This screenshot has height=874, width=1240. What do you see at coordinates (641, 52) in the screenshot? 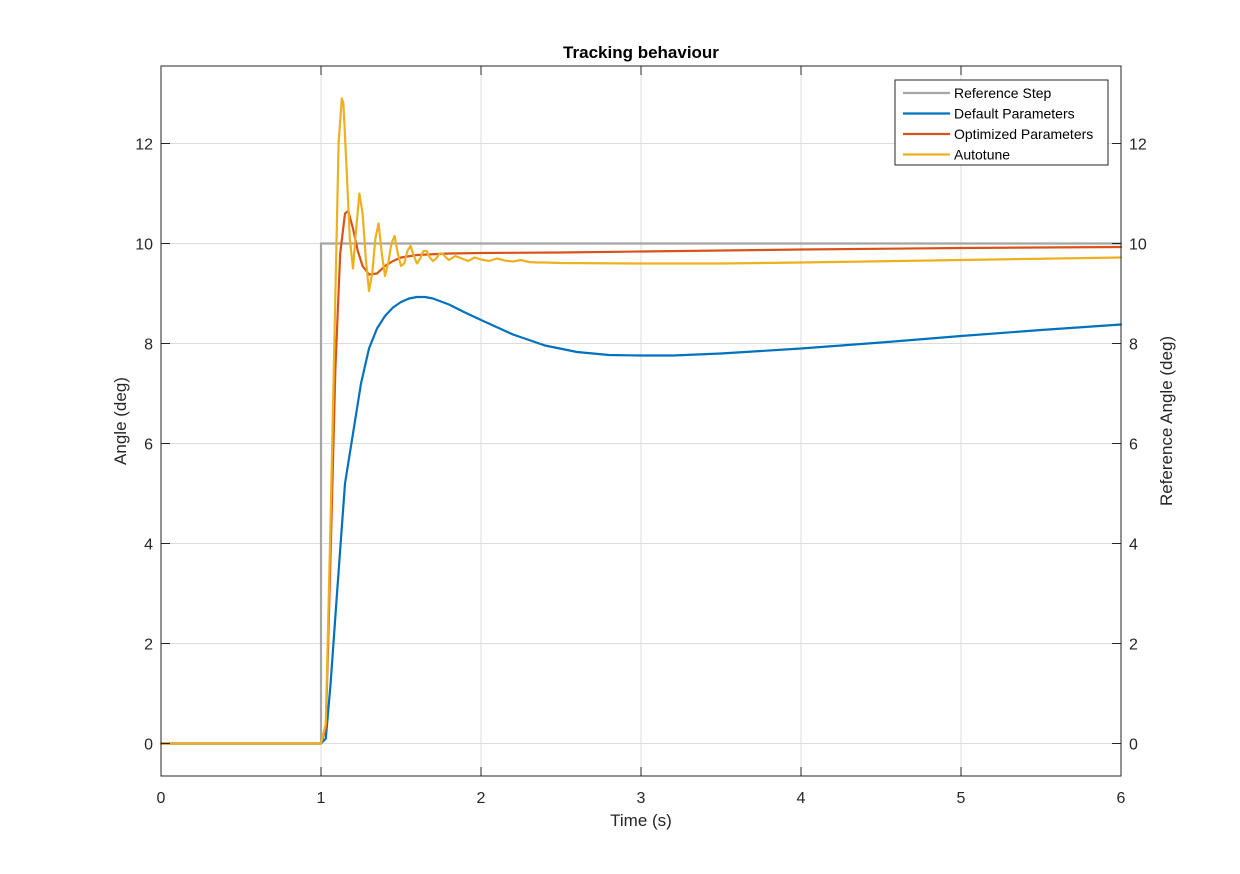
I see `chart-title: Tracking behaviour` at bounding box center [641, 52].